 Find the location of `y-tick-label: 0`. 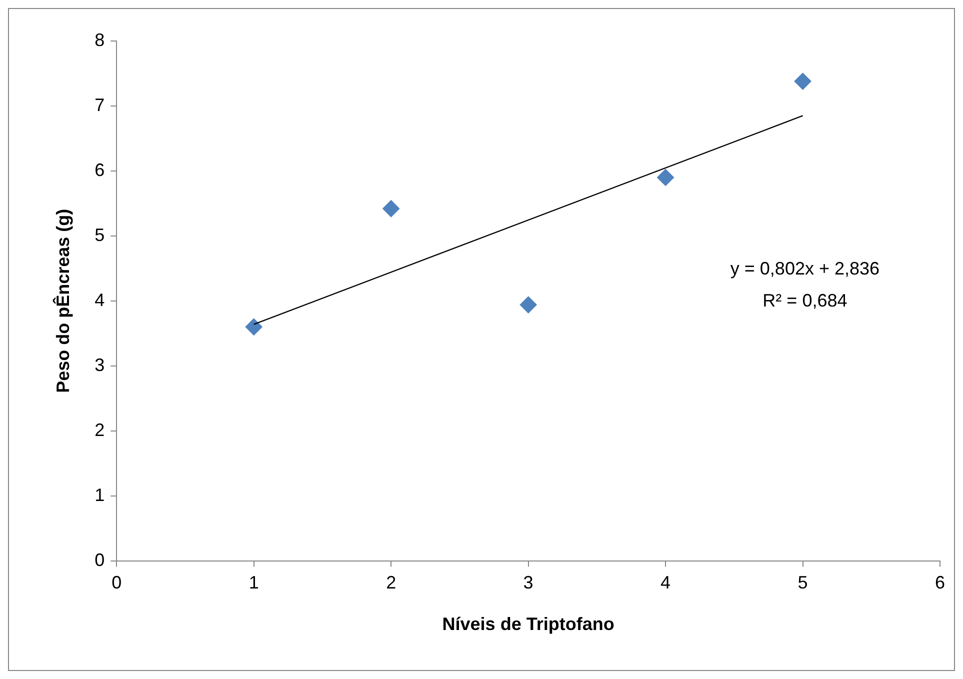

y-tick-label: 0 is located at coordinates (99, 560).